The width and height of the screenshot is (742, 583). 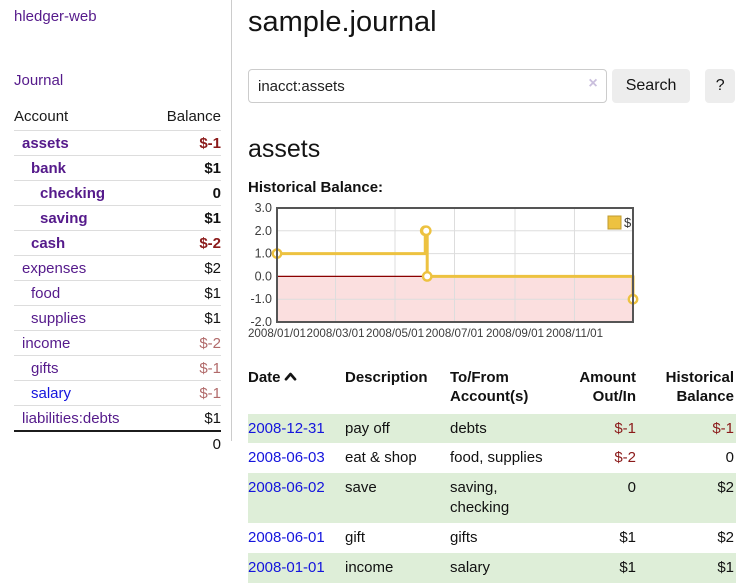 What do you see at coordinates (261, 299) in the screenshot?
I see `svg-text: -1.0` at bounding box center [261, 299].